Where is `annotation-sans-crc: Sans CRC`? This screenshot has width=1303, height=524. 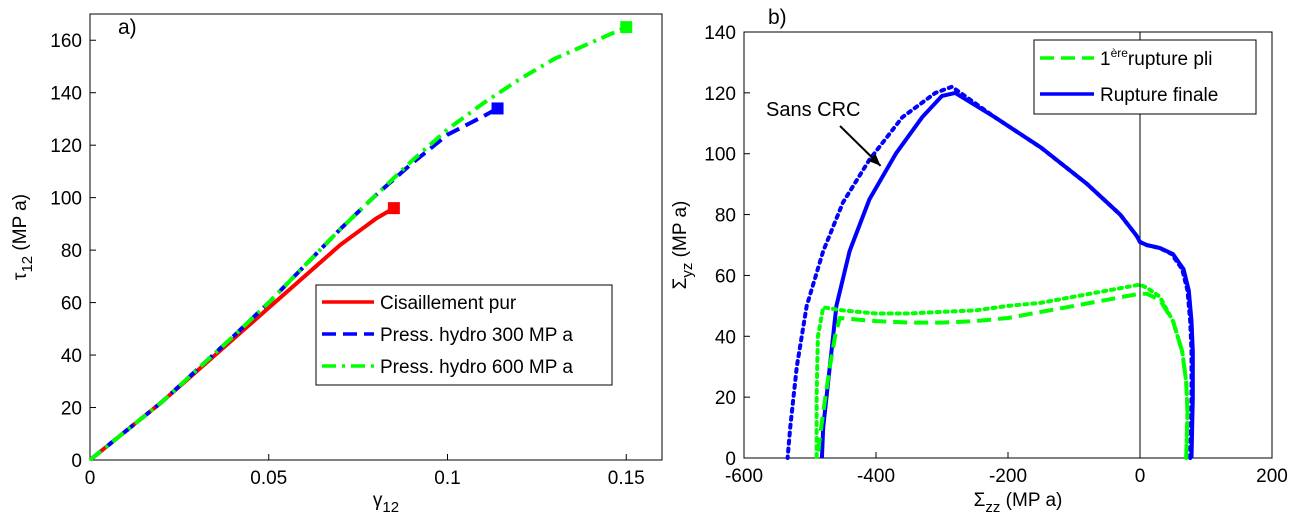
annotation-sans-crc: Sans CRC is located at coordinates (813, 110).